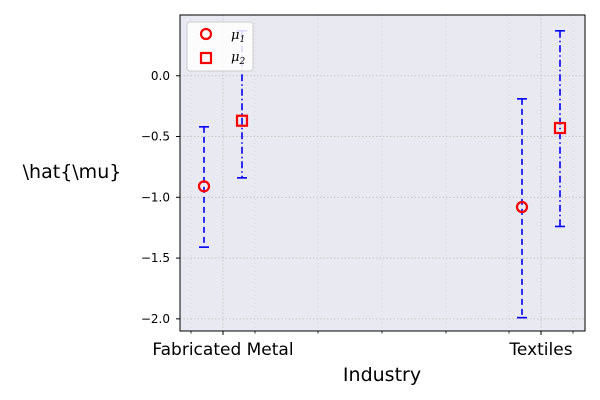 The image size is (600, 400). What do you see at coordinates (160, 76) in the screenshot?
I see `y-tick-label: 0.0` at bounding box center [160, 76].